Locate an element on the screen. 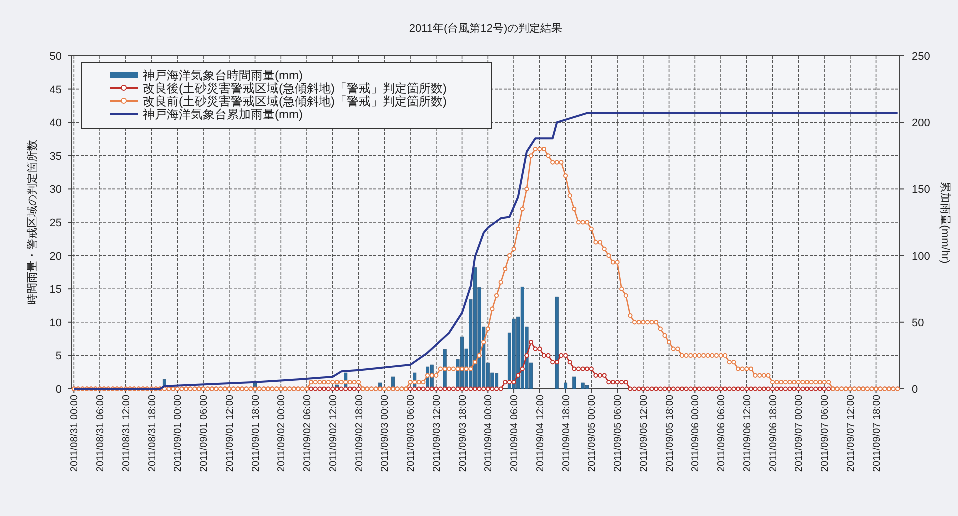 This screenshot has width=958, height=516. y2-tick-label: 250 is located at coordinates (921, 57).